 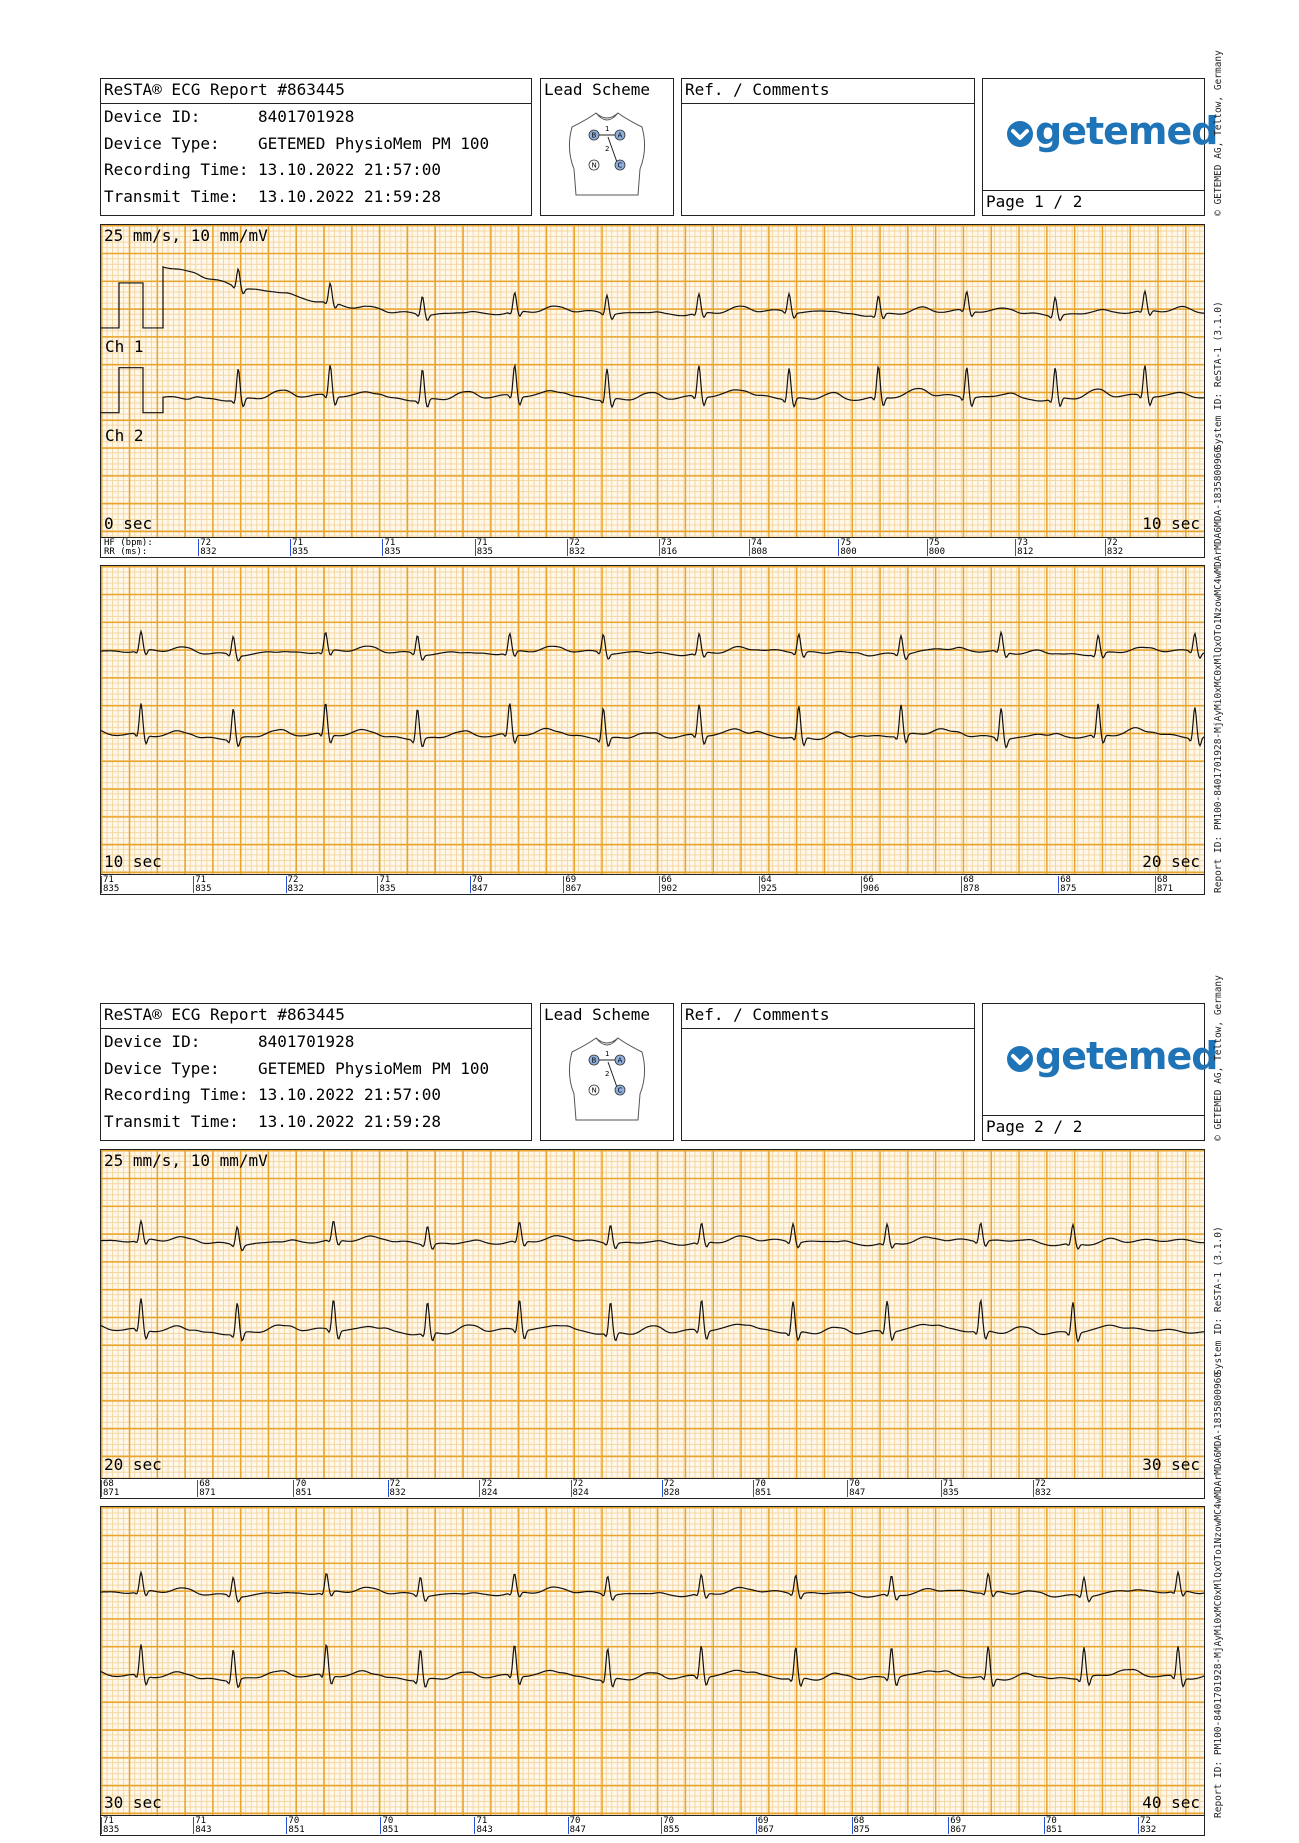 What do you see at coordinates (1034, 1126) in the screenshot?
I see `page-number: Page 2 / 2` at bounding box center [1034, 1126].